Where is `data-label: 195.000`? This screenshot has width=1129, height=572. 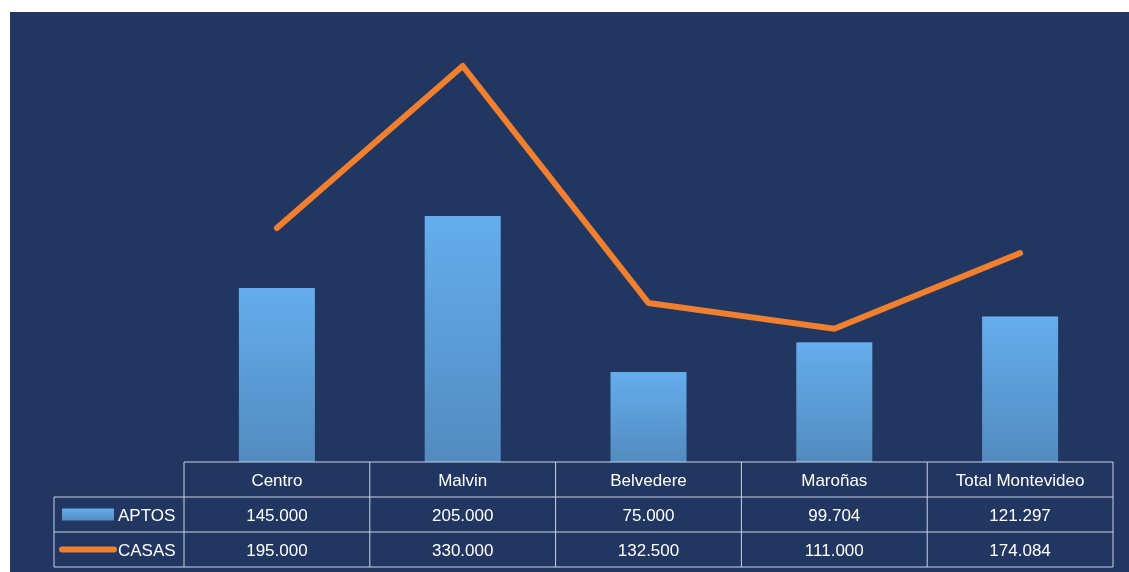
data-label: 195.000 is located at coordinates (277, 550).